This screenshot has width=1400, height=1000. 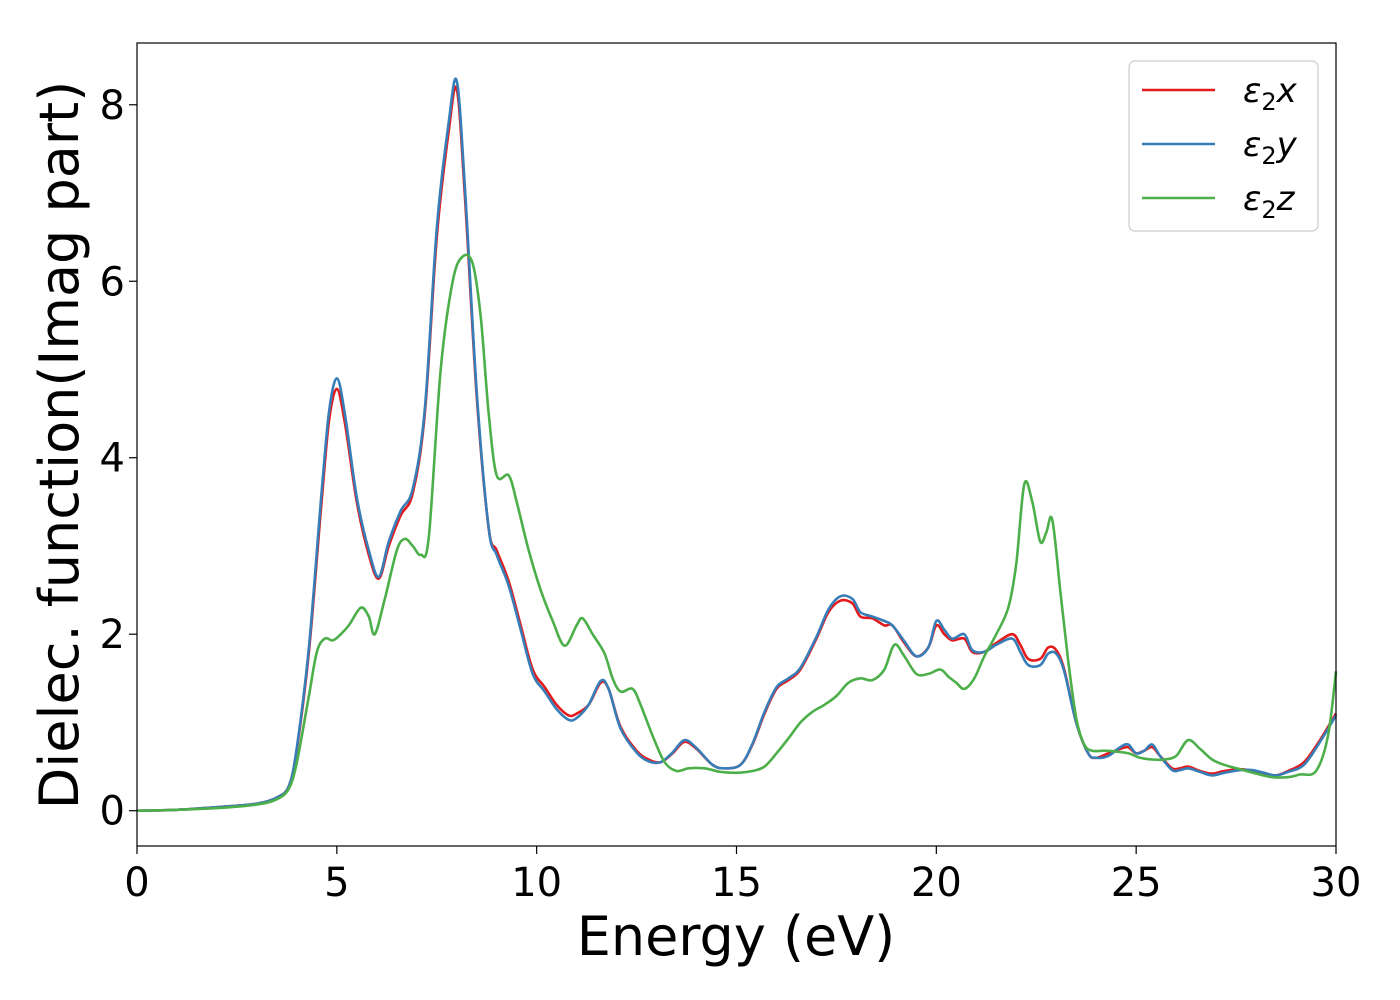 What do you see at coordinates (112, 282) in the screenshot?
I see `y-tick-label: 6` at bounding box center [112, 282].